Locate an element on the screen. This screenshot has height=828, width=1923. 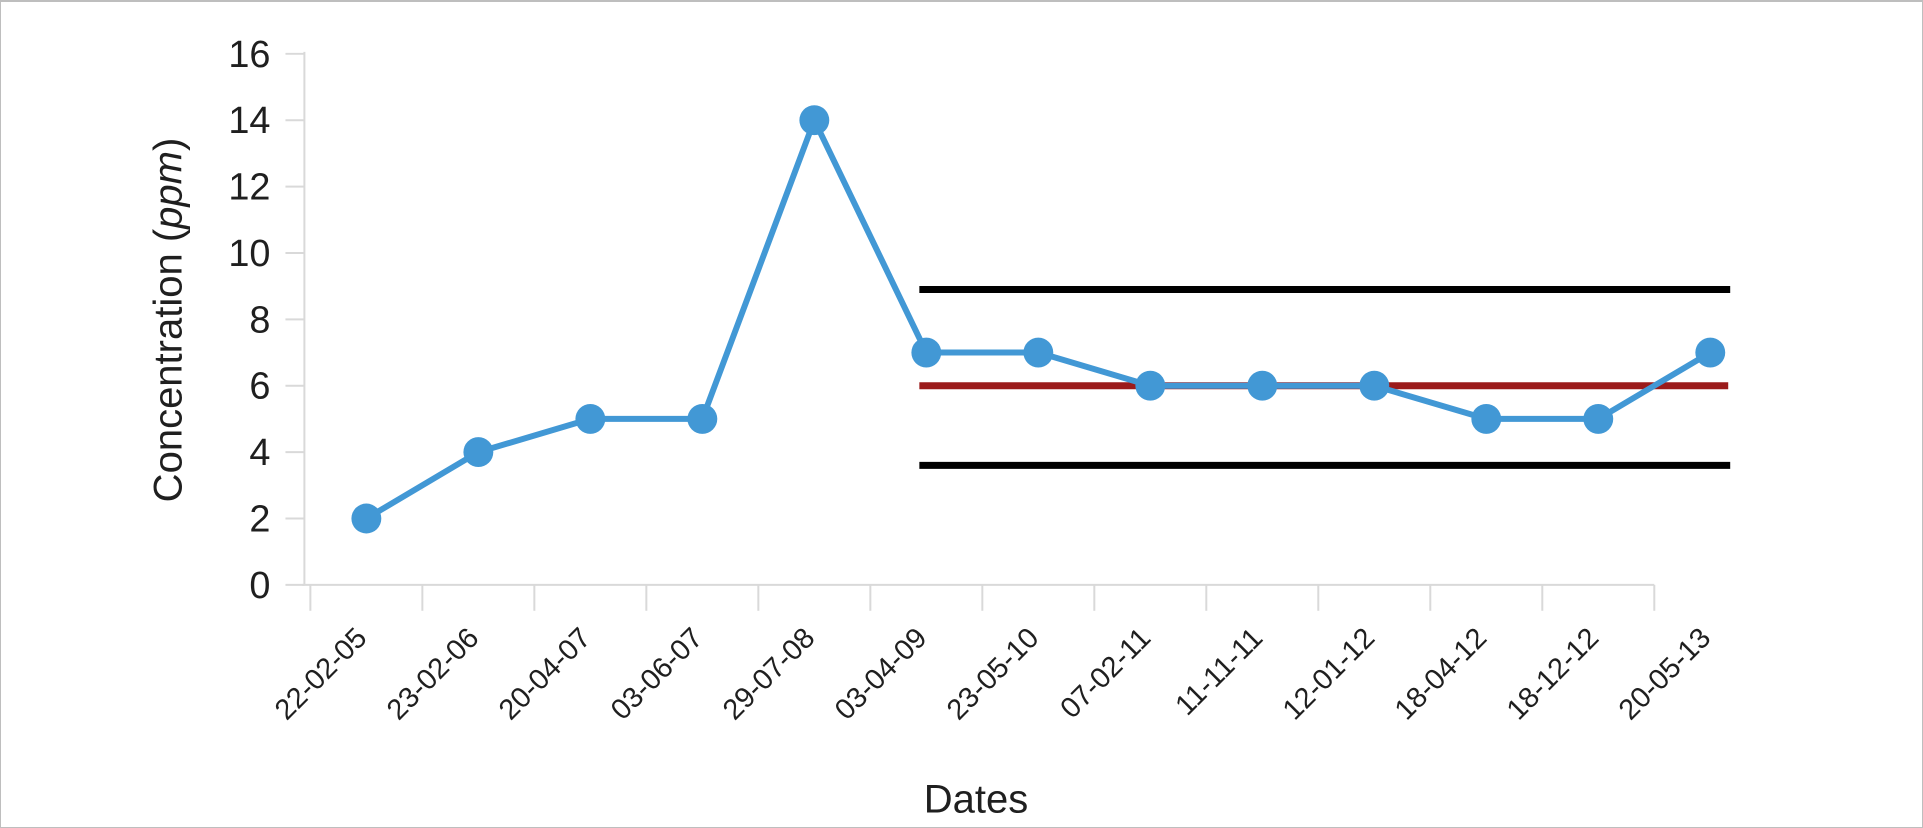
x-tick-label: 03-06-07 is located at coordinates (657, 674).